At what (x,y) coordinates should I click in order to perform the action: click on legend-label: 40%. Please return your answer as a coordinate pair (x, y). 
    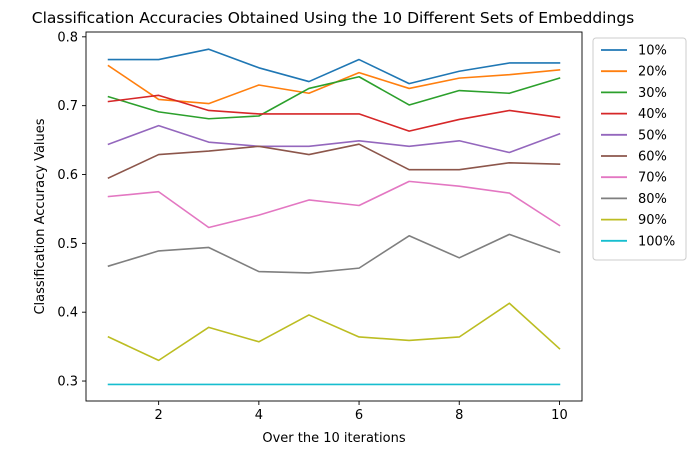
    Looking at the image, I should click on (652, 114).